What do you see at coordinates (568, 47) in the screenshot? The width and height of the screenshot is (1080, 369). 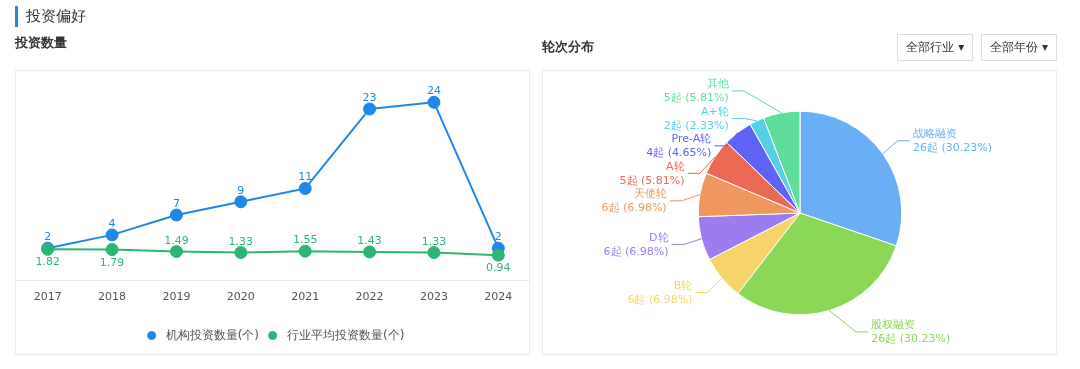 I see `chart-title: 轮次分布` at bounding box center [568, 47].